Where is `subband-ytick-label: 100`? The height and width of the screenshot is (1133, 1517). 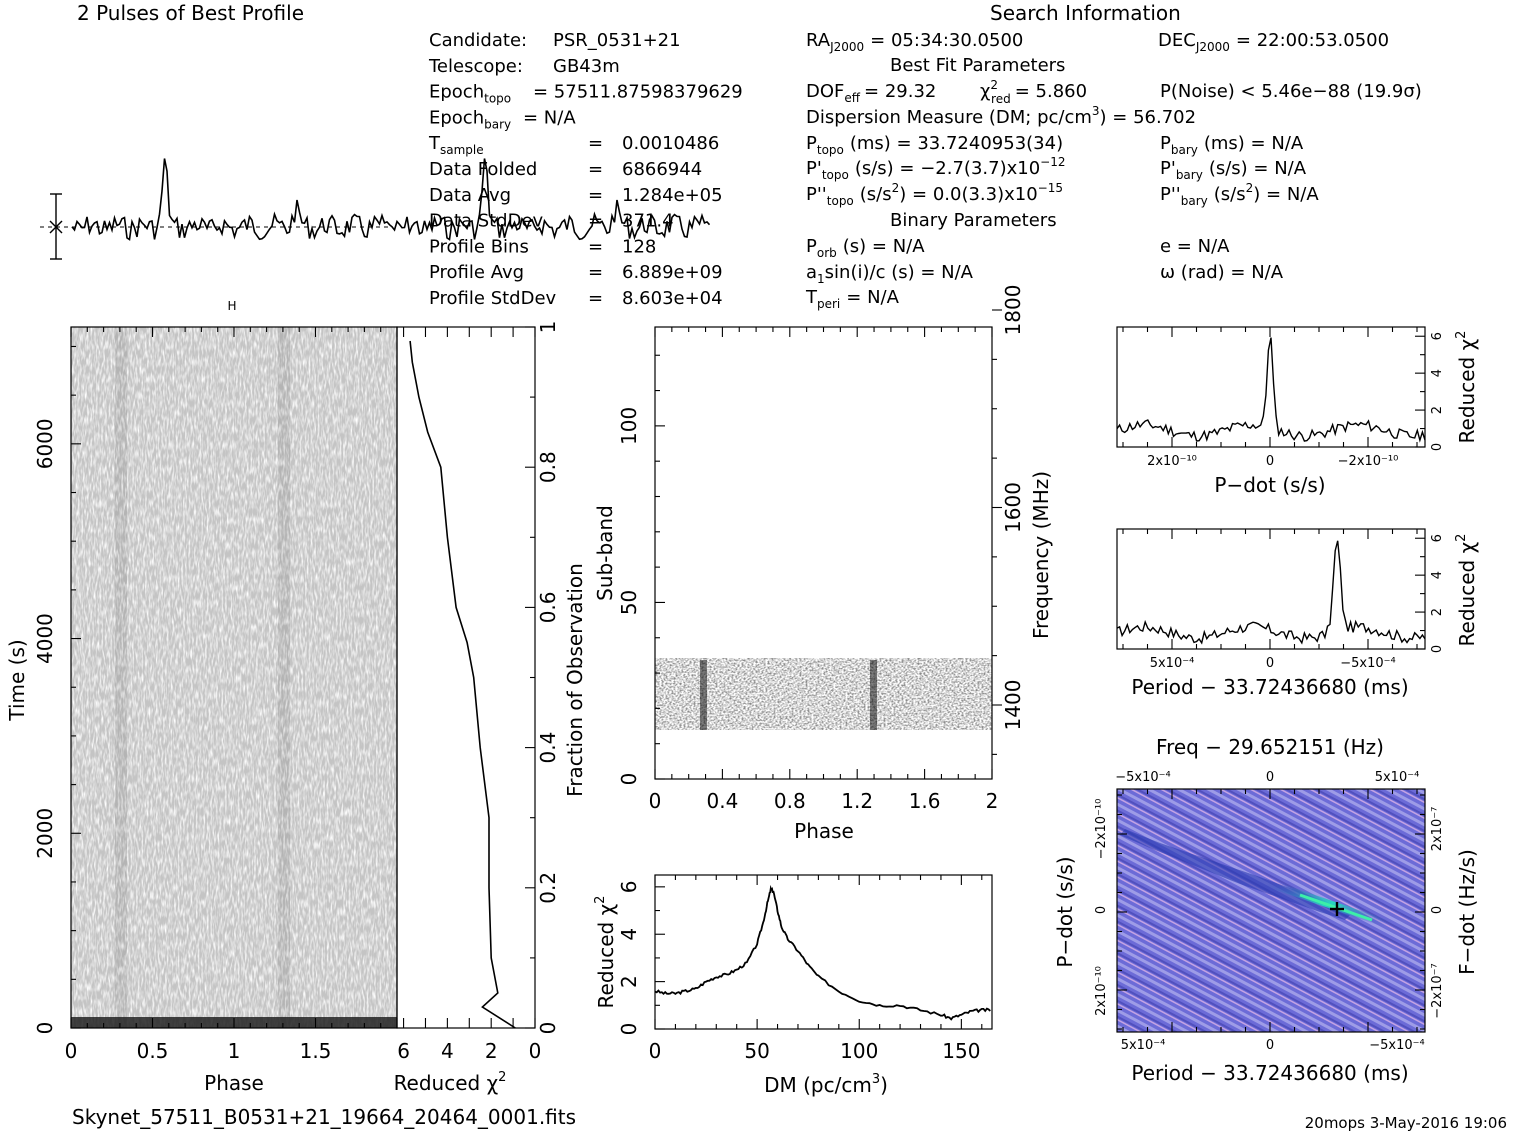
subband-ytick-label: 100 is located at coordinates (629, 426).